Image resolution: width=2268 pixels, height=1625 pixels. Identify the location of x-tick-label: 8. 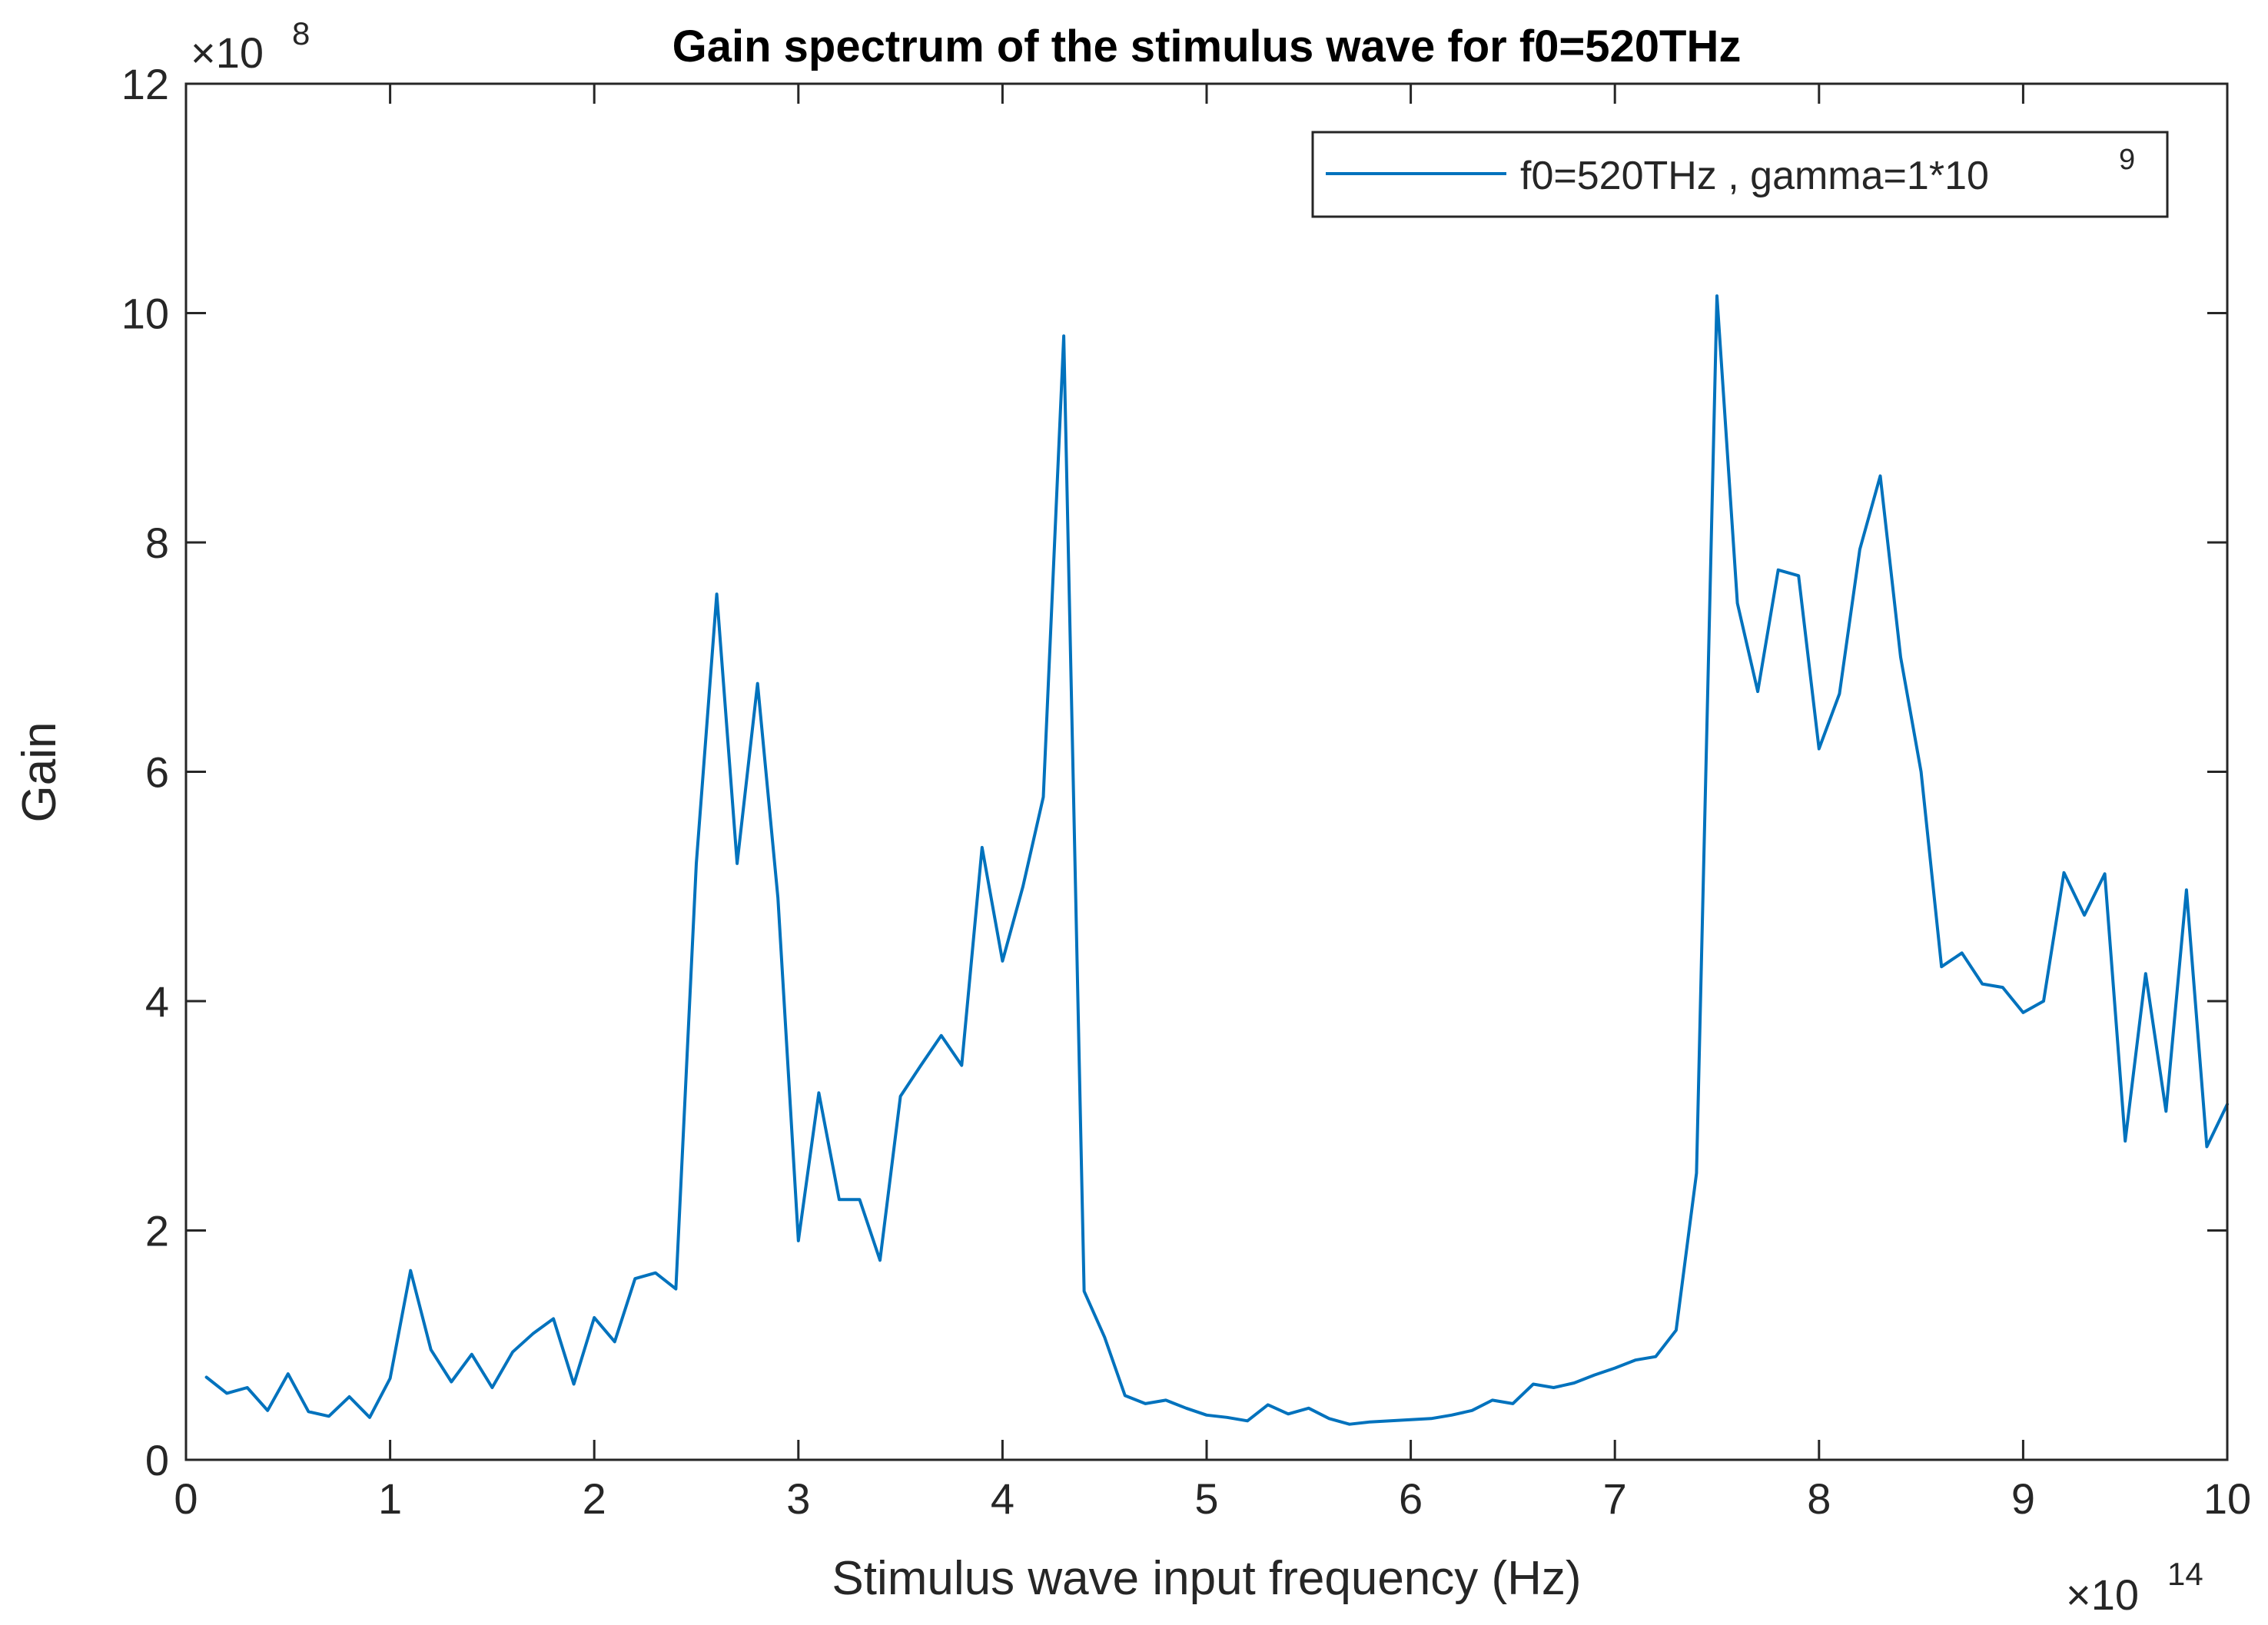
(1819, 1498).